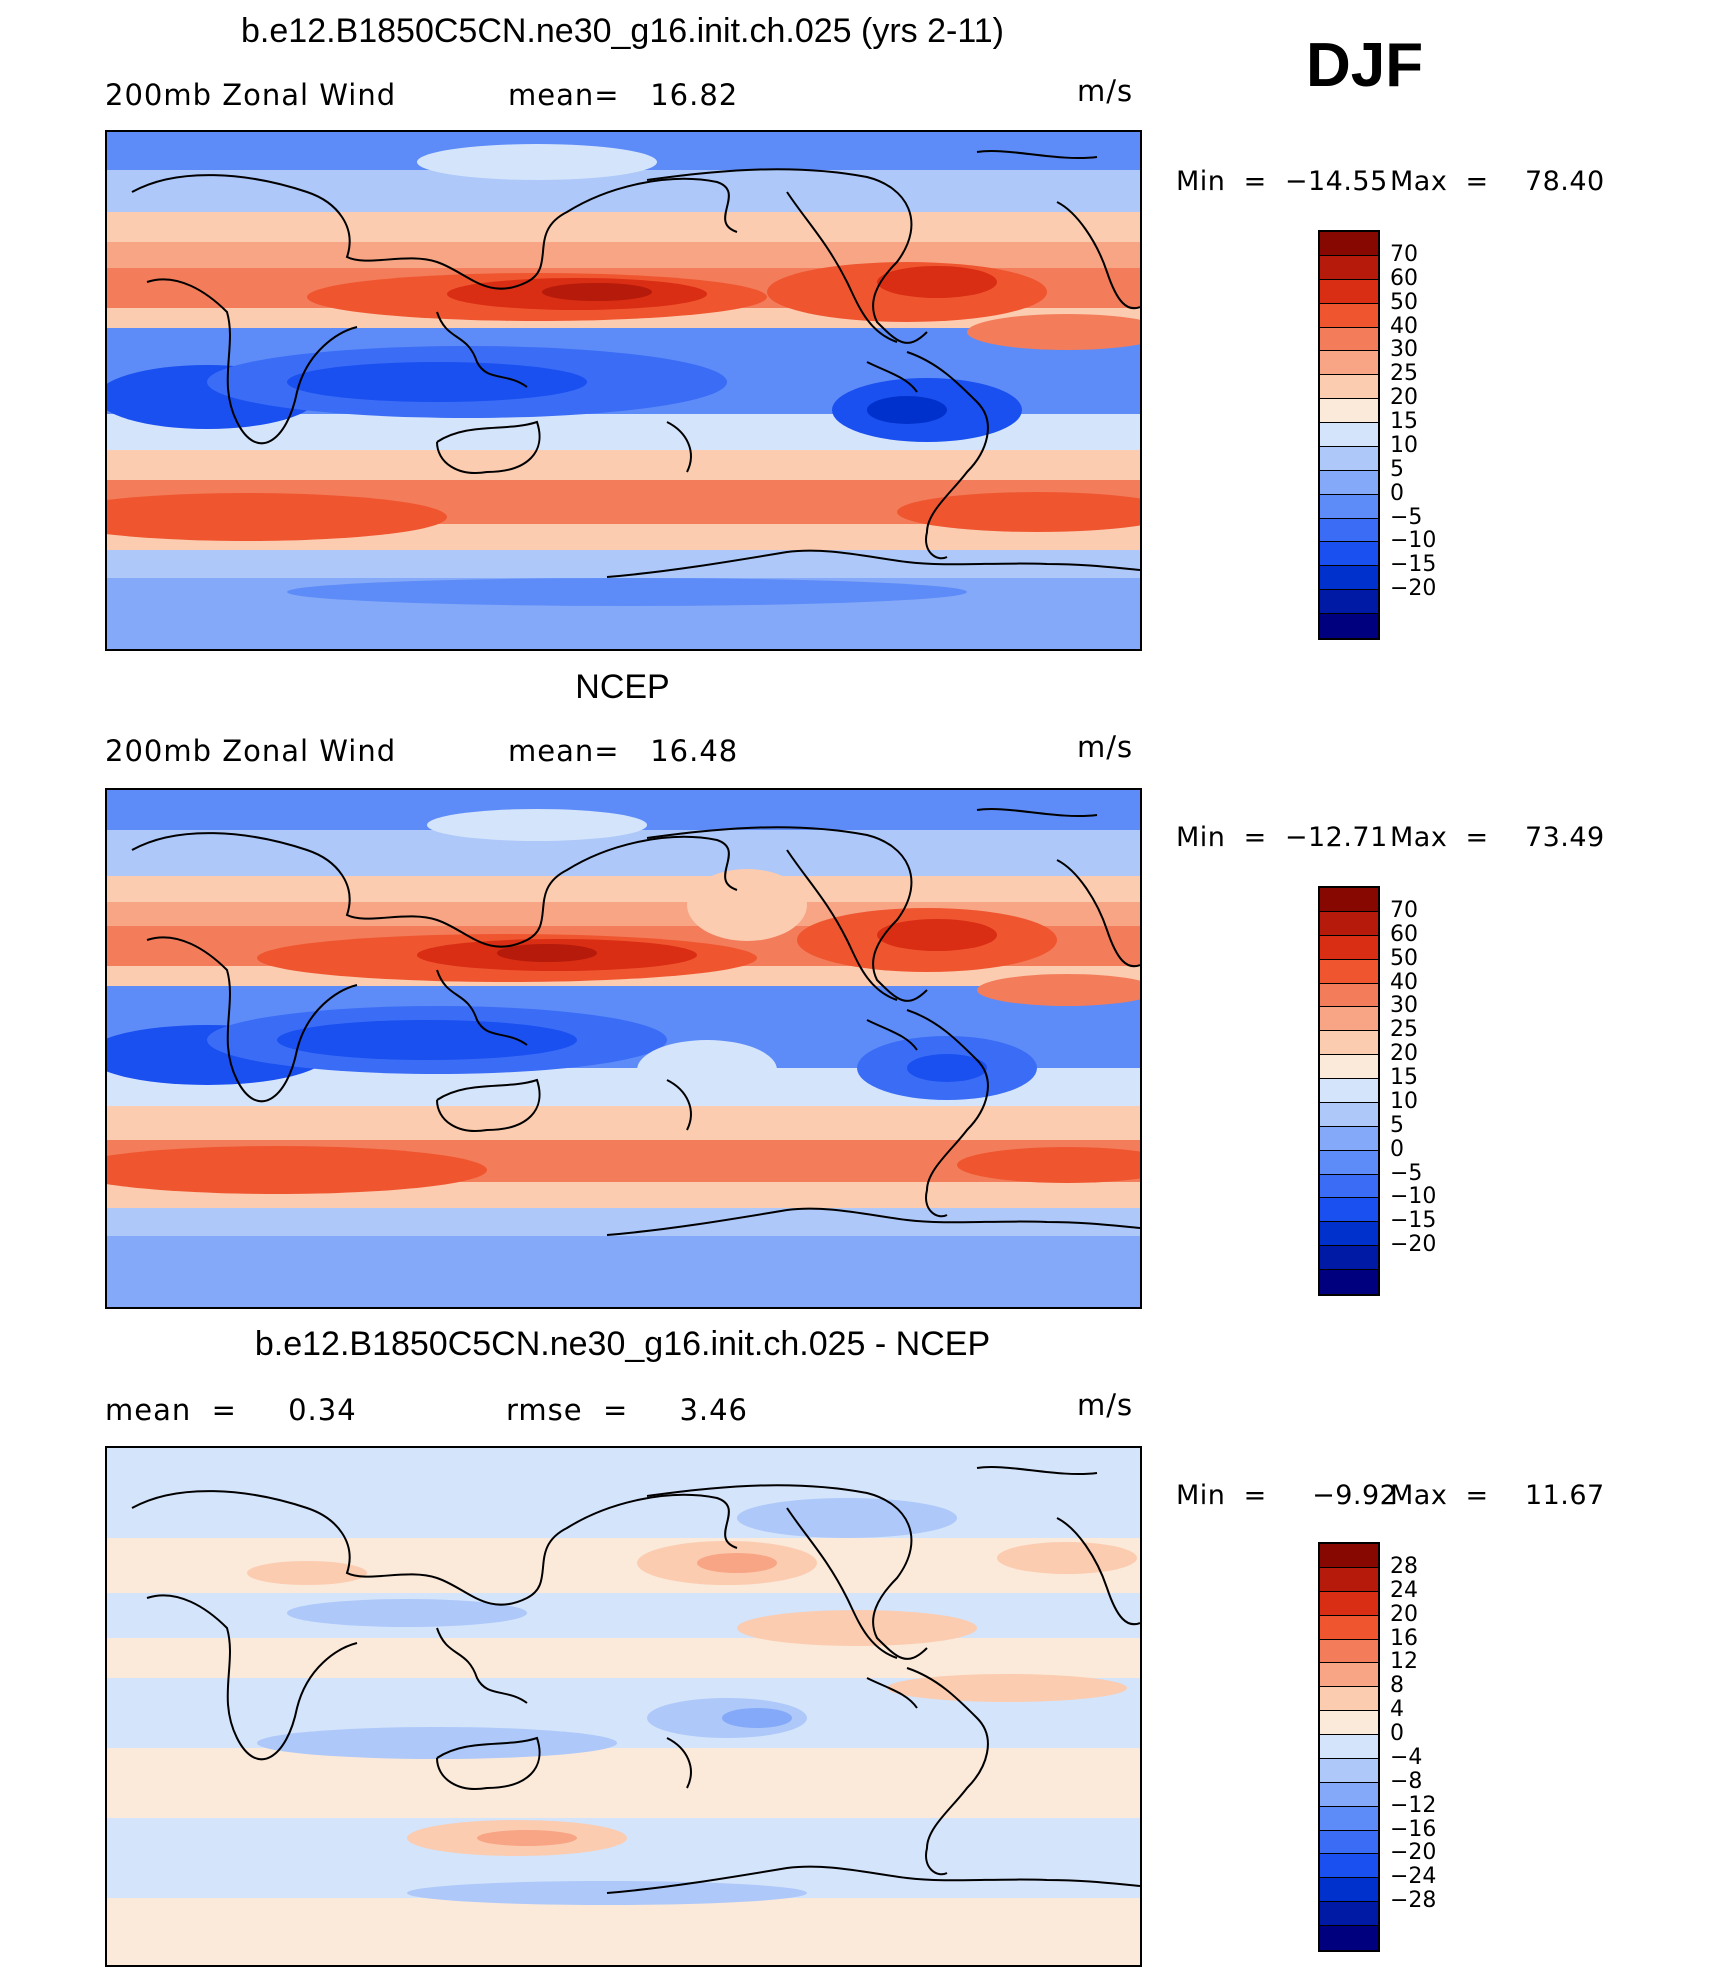  What do you see at coordinates (1413, 1221) in the screenshot?
I see `colorbar-tick-label: −15` at bounding box center [1413, 1221].